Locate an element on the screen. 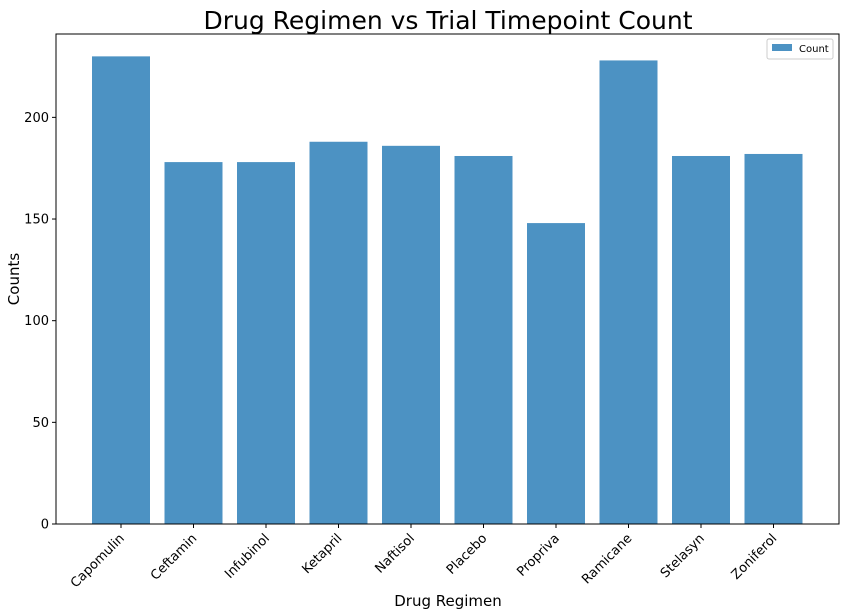  y-axis: 0 50 100 150 200 is located at coordinates (40, 322).